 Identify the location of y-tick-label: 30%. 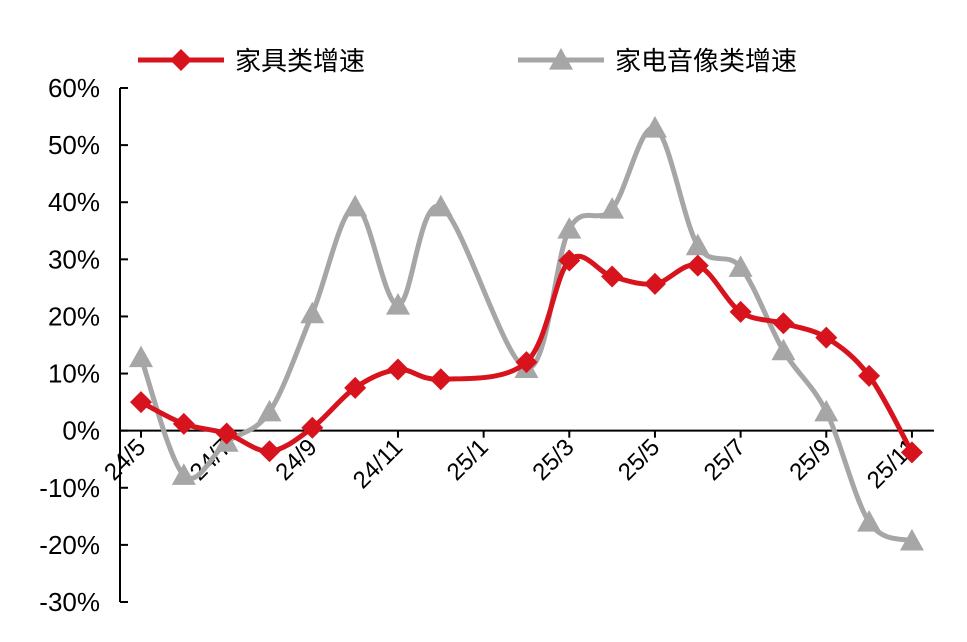
(74, 259).